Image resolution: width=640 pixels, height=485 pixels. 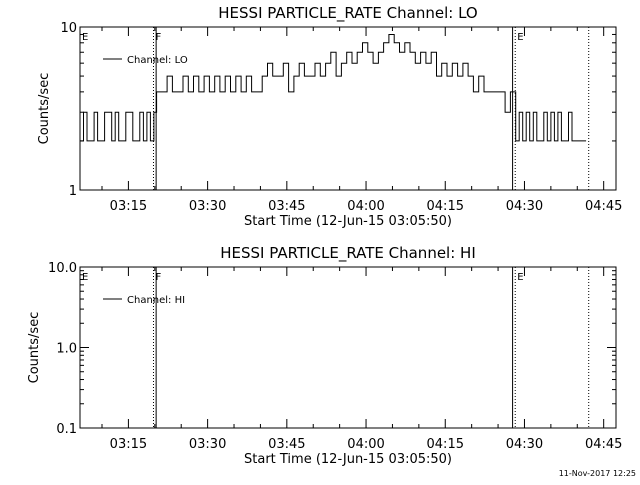 I want to click on chart-title: HESSI PARTICLE_RATE Channel: HI, so click(x=348, y=253).